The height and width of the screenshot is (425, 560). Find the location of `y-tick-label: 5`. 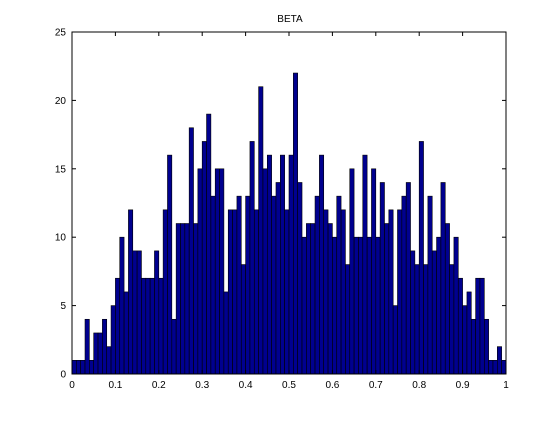

y-tick-label: 5 is located at coordinates (63, 306).